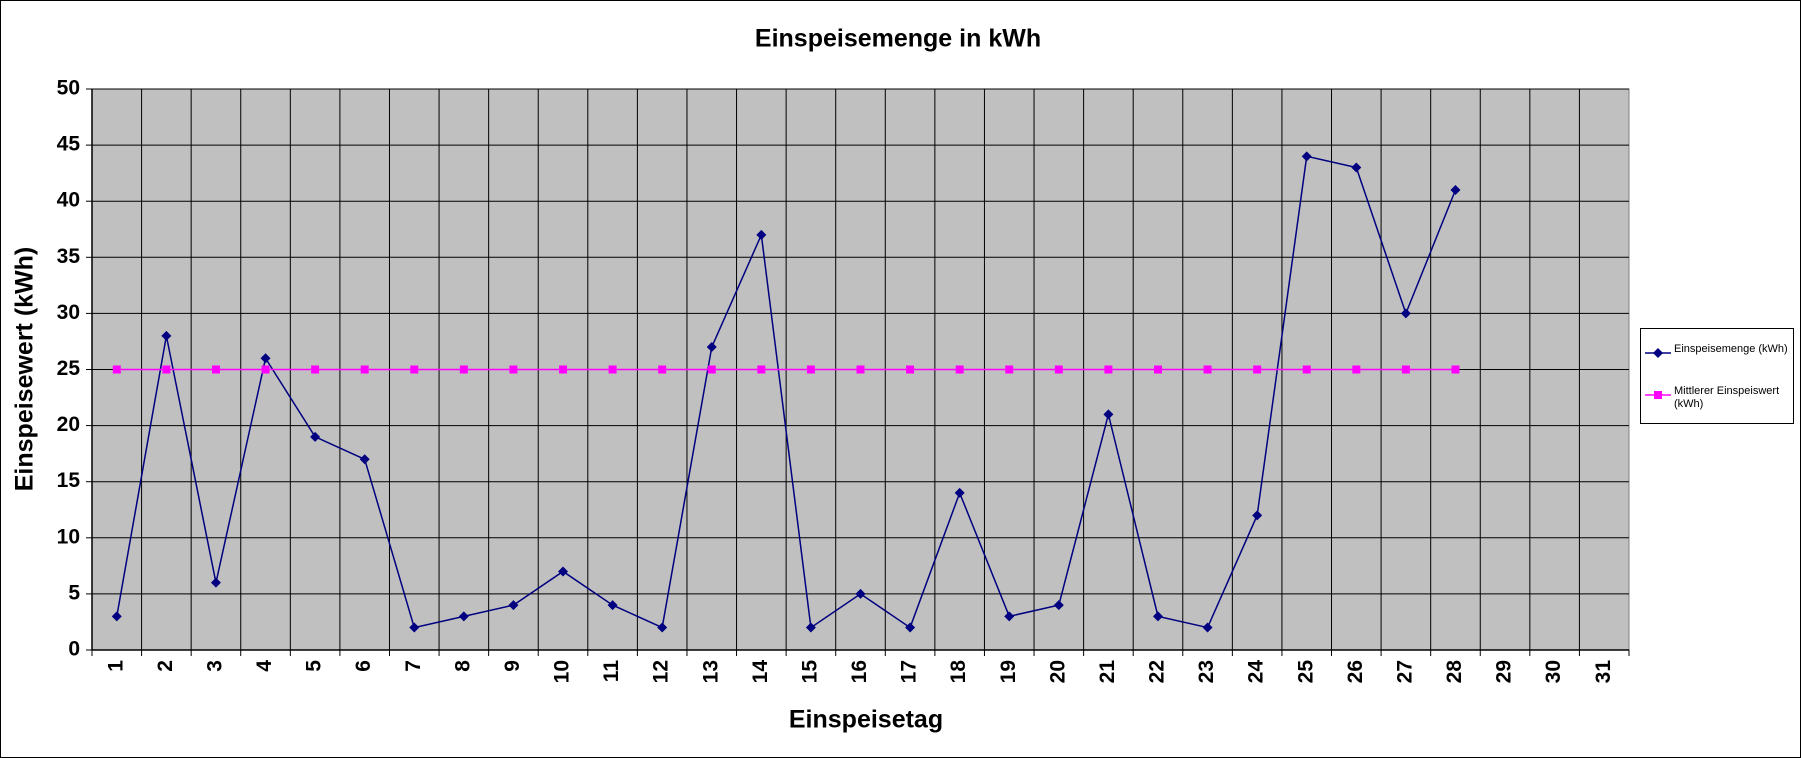 The height and width of the screenshot is (758, 1801). I want to click on y-tick-label: 20, so click(68, 424).